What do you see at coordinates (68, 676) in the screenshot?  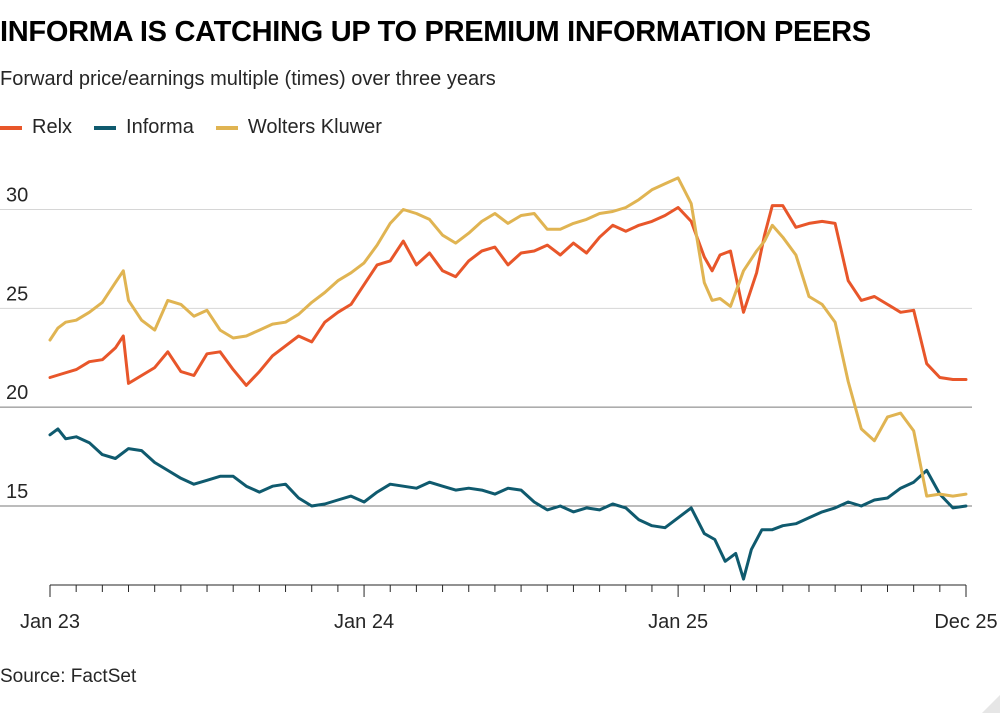 I see `source-note: Source: FactSet` at bounding box center [68, 676].